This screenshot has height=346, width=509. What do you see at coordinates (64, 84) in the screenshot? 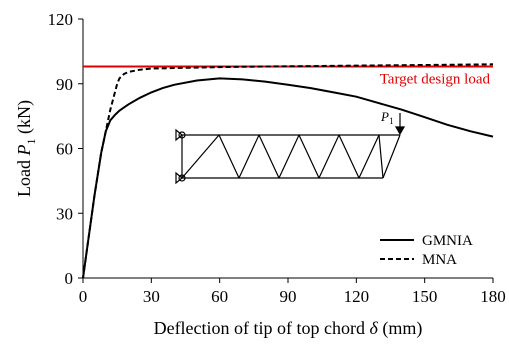
I see `y-tick-label: 90` at bounding box center [64, 84].